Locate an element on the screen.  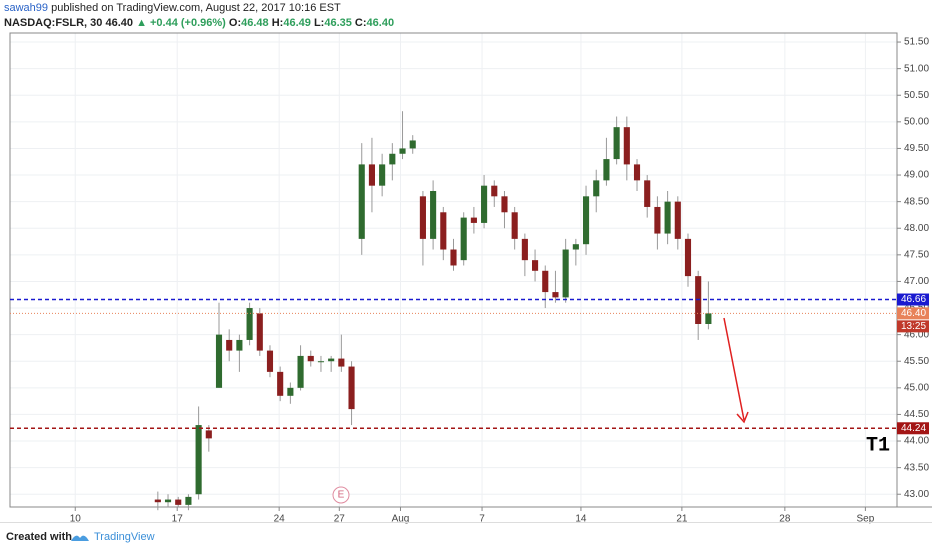
y-tick-label: 48.00 is located at coordinates (916, 228).